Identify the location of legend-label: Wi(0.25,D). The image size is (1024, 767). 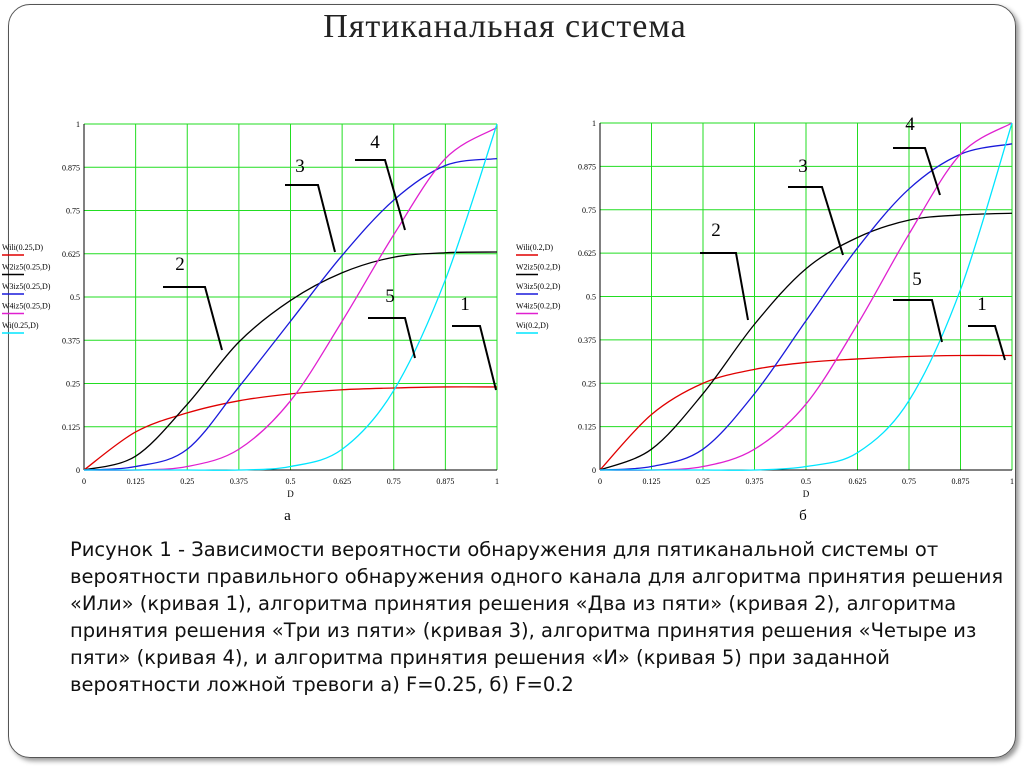
(20, 325).